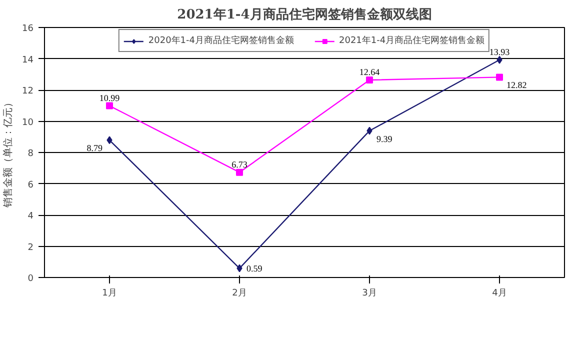  Describe the element at coordinates (109, 97) in the screenshot. I see `data-label: 10.99` at that location.